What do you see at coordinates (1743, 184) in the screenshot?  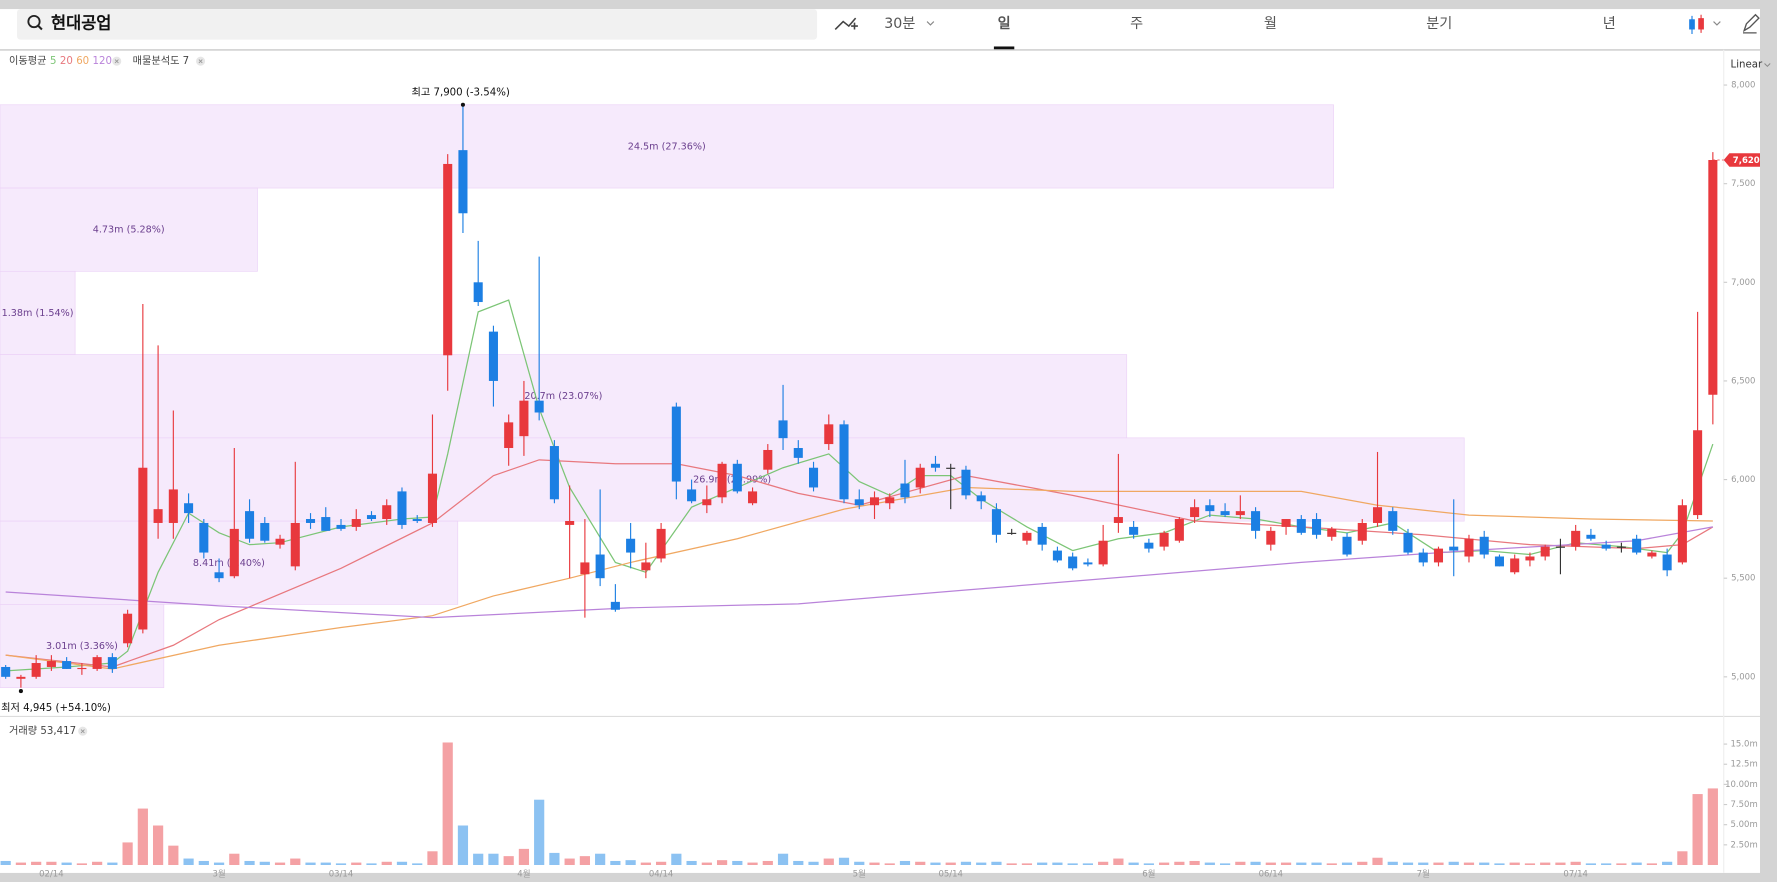 I see `y-tick-label: 7,500` at bounding box center [1743, 184].